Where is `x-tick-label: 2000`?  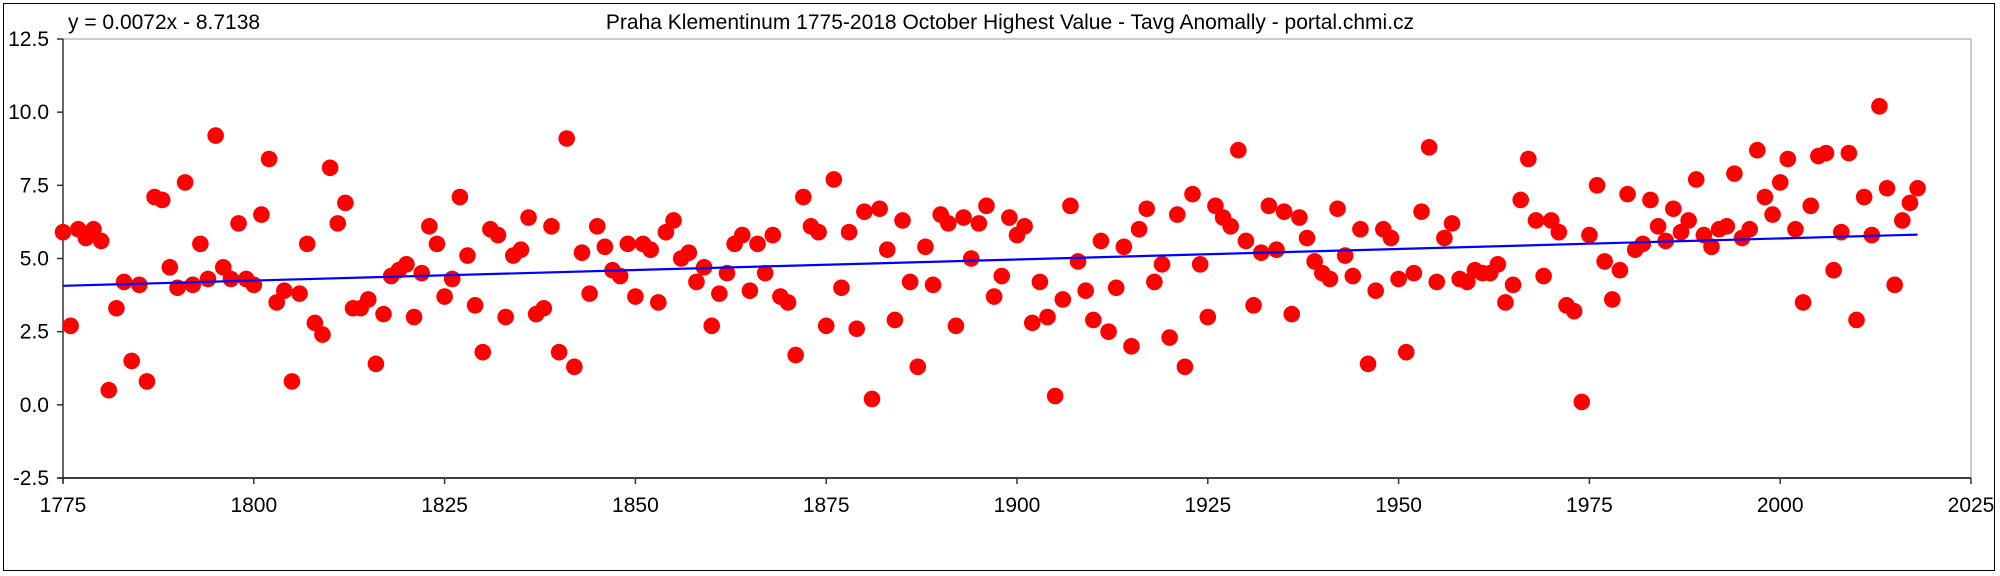 x-tick-label: 2000 is located at coordinates (1780, 505).